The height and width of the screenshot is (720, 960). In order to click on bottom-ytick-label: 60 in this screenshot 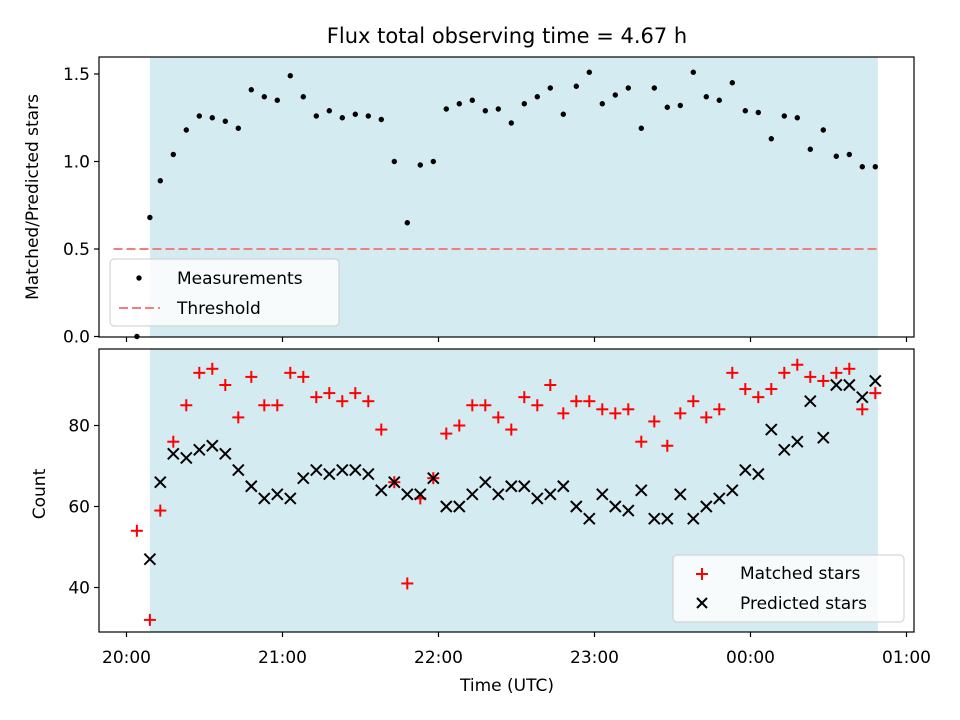, I will do `click(79, 508)`.